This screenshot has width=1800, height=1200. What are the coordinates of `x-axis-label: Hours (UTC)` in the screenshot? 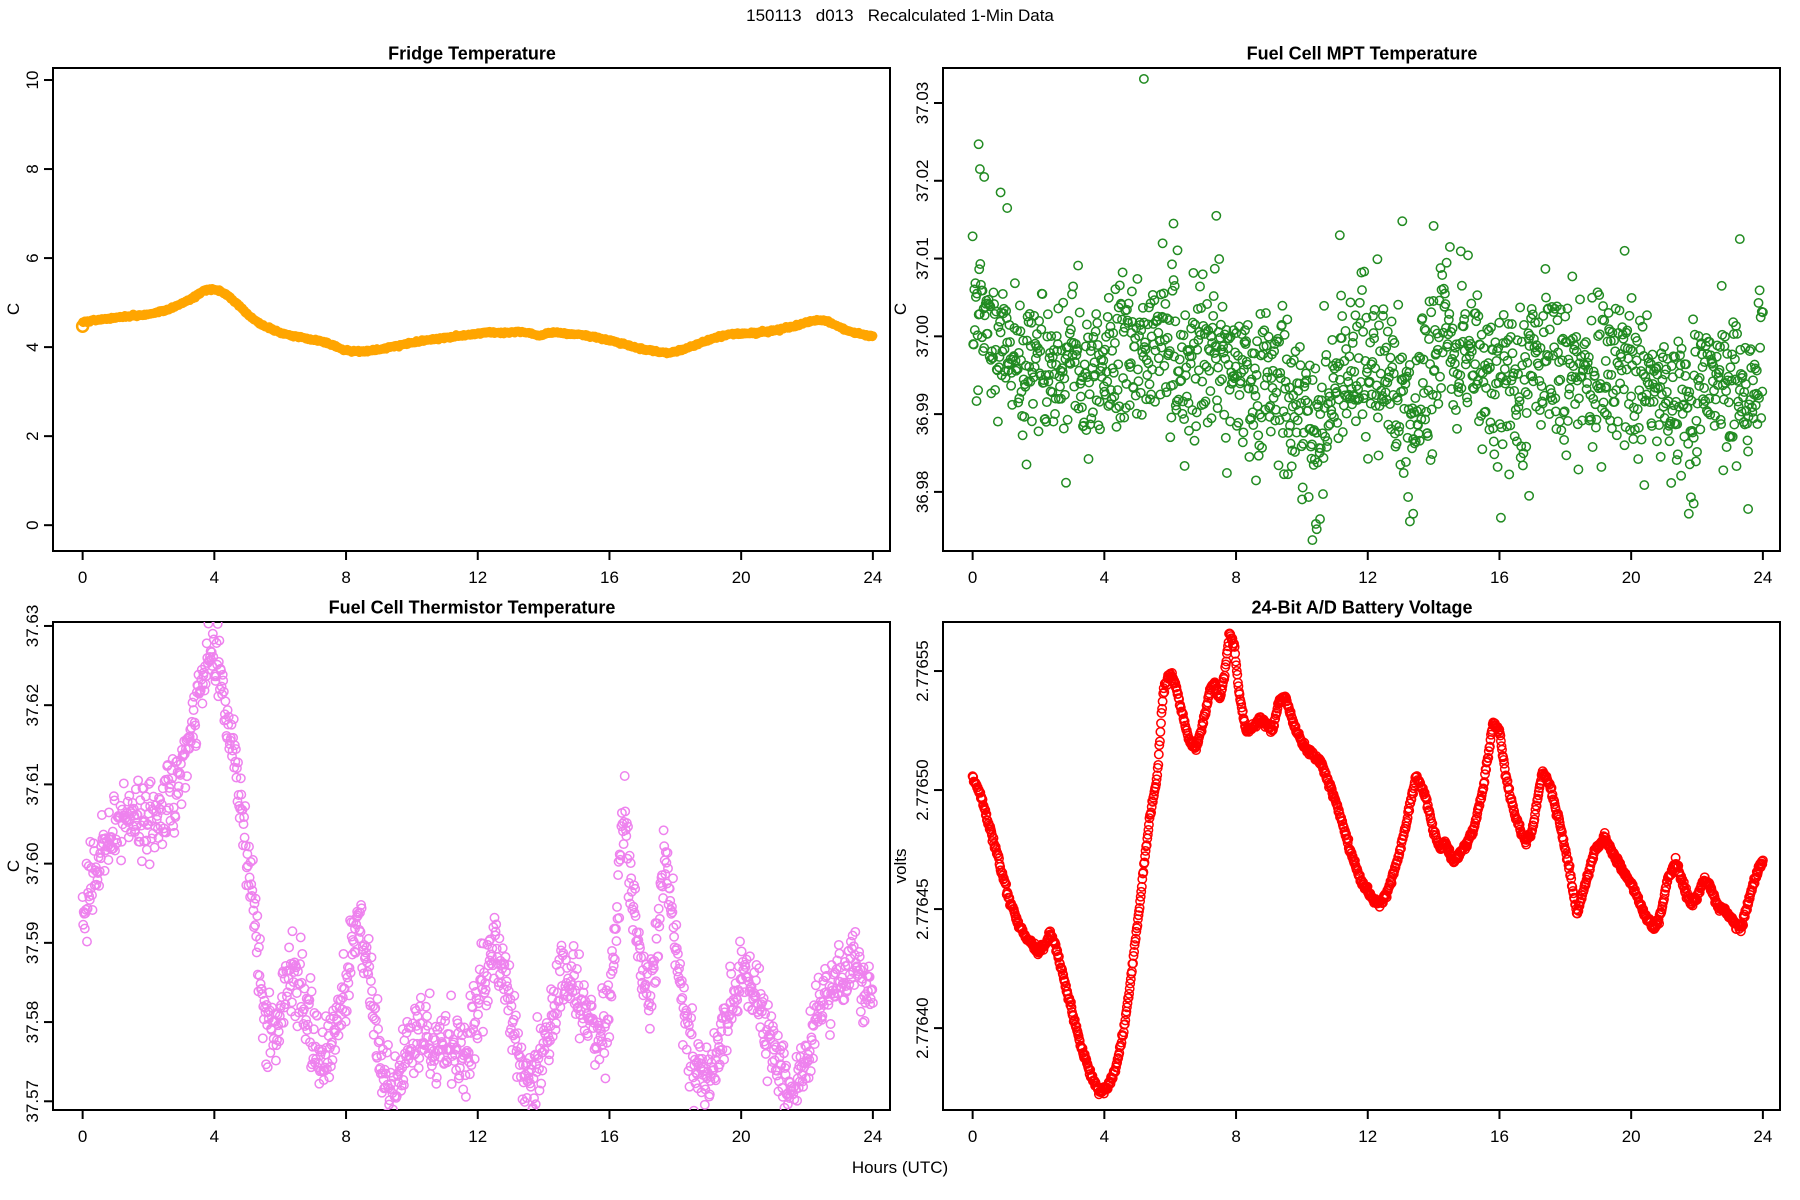 It's located at (900, 1167).